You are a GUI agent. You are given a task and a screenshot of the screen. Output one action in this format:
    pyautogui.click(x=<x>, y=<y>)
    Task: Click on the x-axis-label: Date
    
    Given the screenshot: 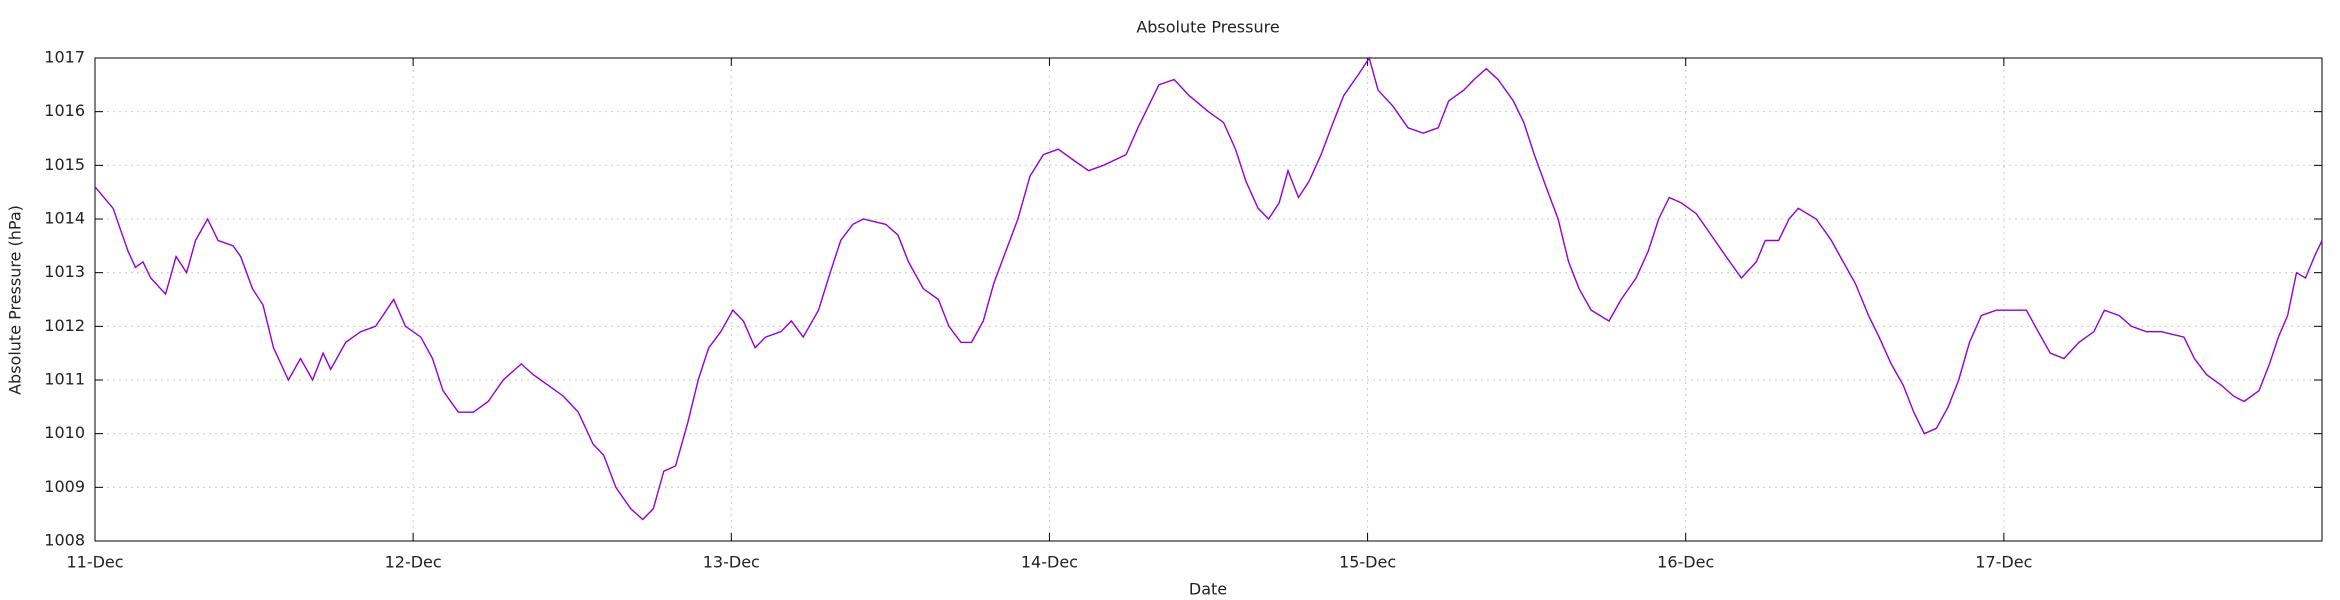 What is the action you would take?
    pyautogui.click(x=1208, y=589)
    